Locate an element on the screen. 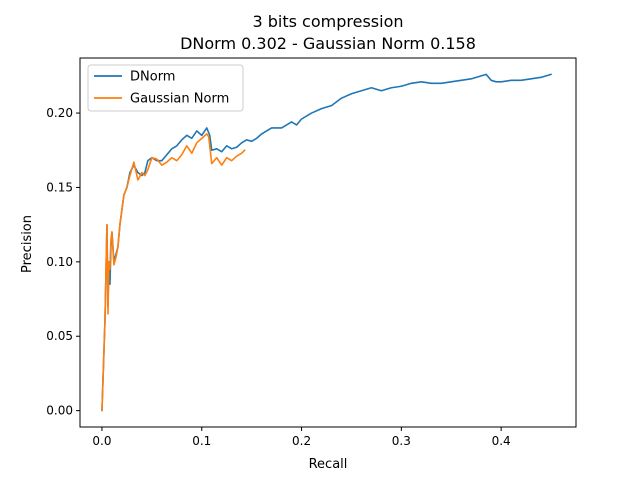  legend-label: Gaussian Norm is located at coordinates (179, 99).